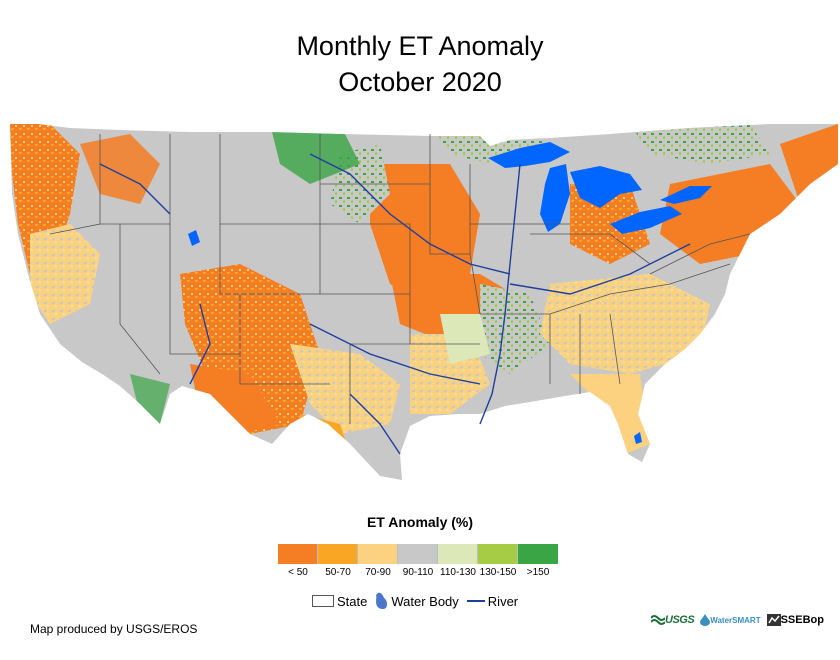  Describe the element at coordinates (420, 46) in the screenshot. I see `map-title: Monthly ET Anomaly` at that location.